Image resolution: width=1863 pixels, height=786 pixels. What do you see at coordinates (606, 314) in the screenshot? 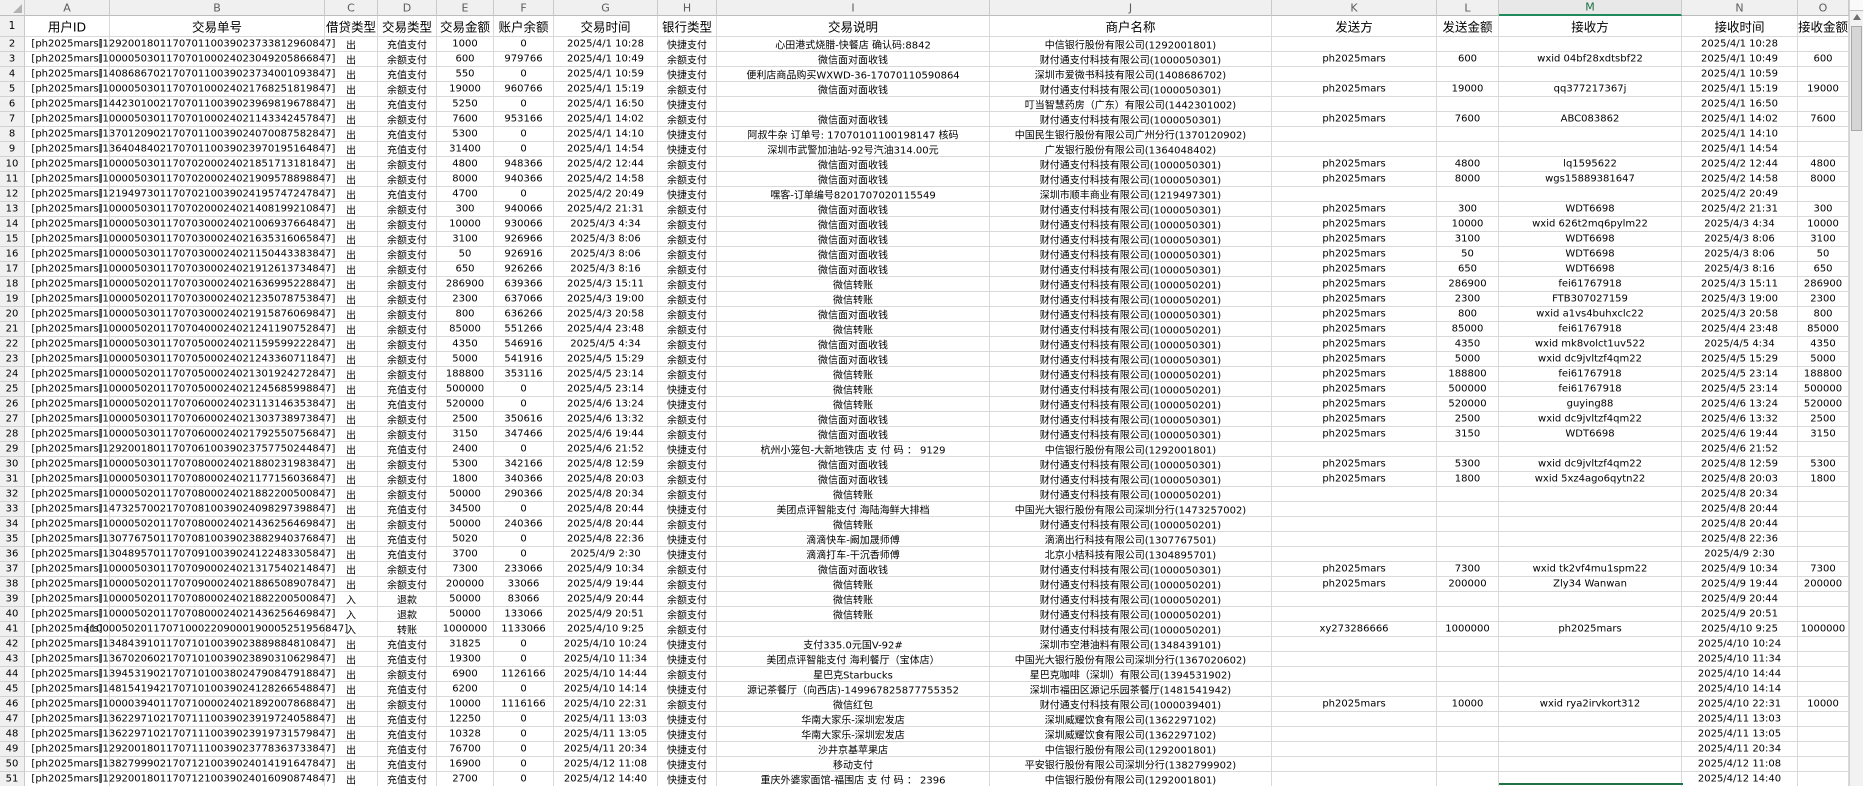
I see `cell-G20: 2025/4/3 20:58` at bounding box center [606, 314].